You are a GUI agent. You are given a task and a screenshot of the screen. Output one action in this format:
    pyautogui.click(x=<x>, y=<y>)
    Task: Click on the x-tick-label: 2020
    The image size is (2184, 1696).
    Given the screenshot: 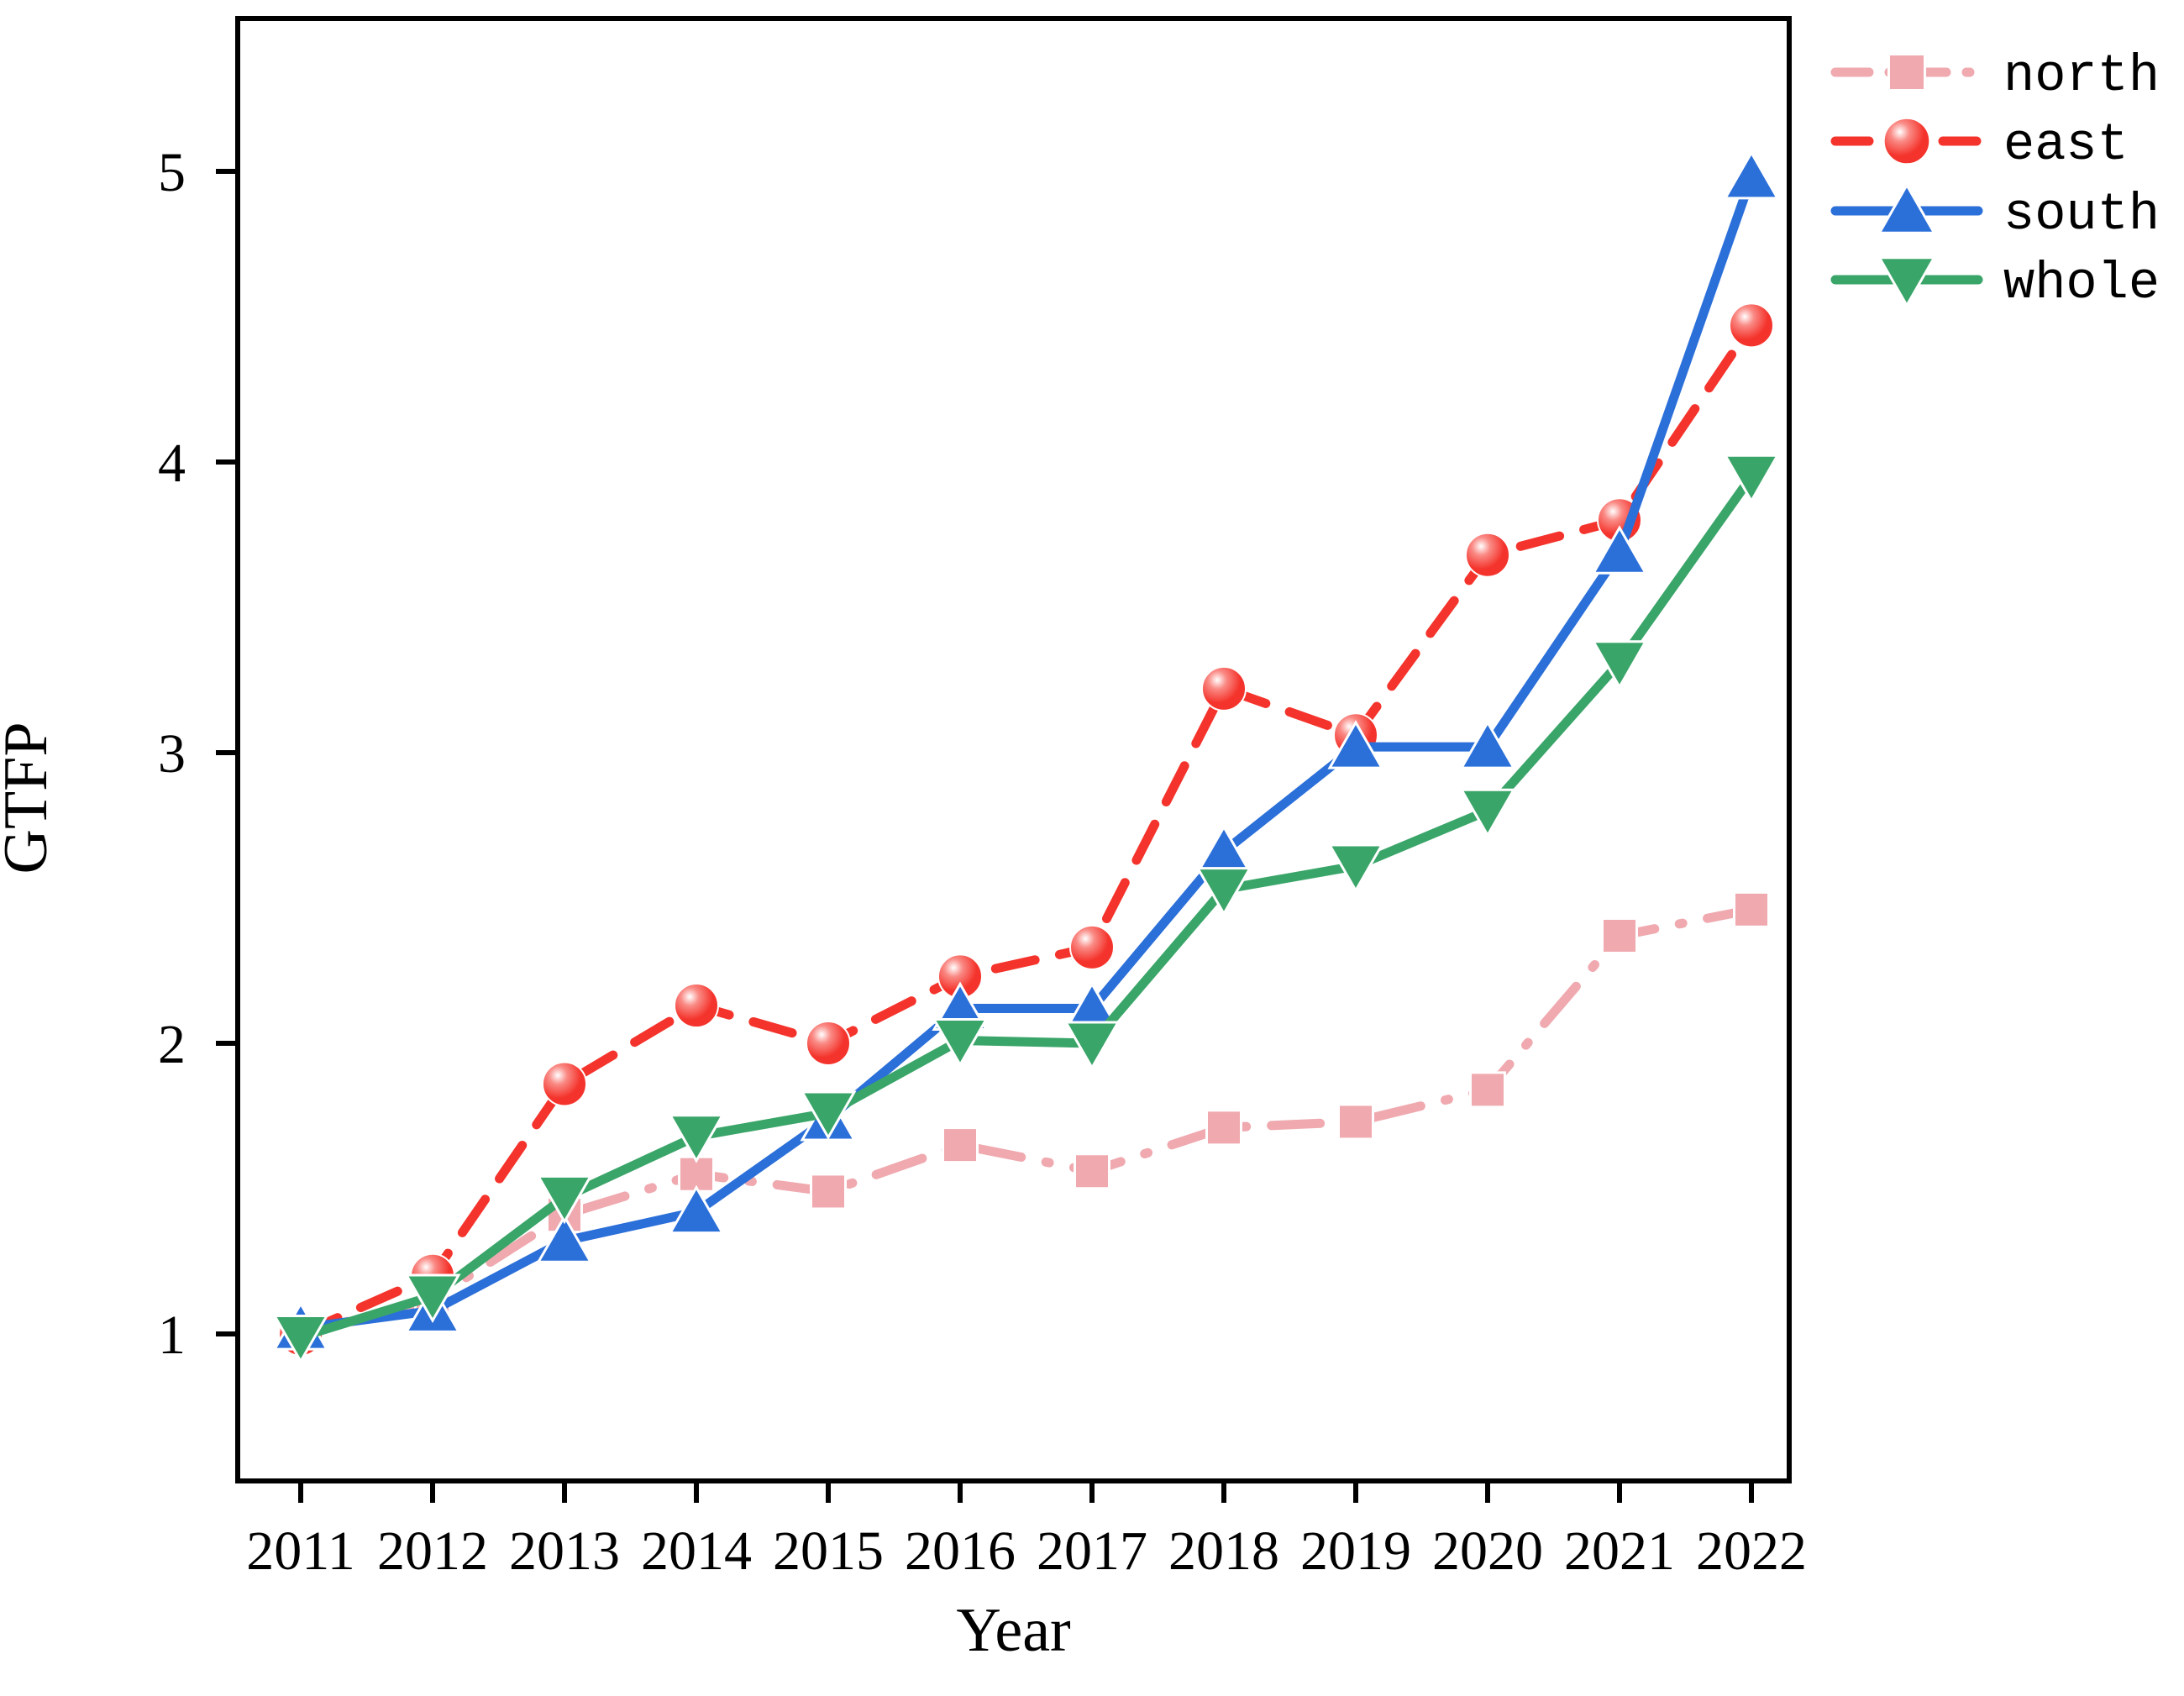 What is the action you would take?
    pyautogui.click(x=1487, y=1551)
    